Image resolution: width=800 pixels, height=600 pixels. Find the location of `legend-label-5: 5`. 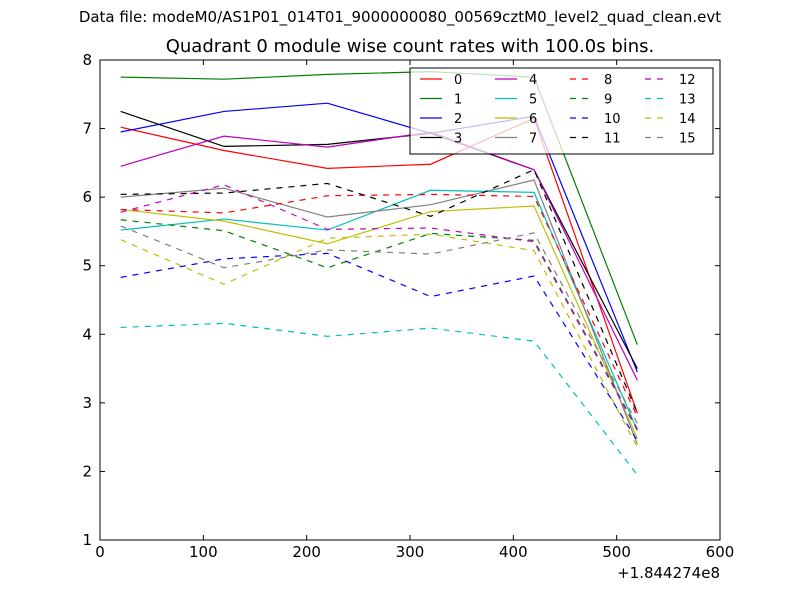

legend-label-5: 5 is located at coordinates (533, 100).